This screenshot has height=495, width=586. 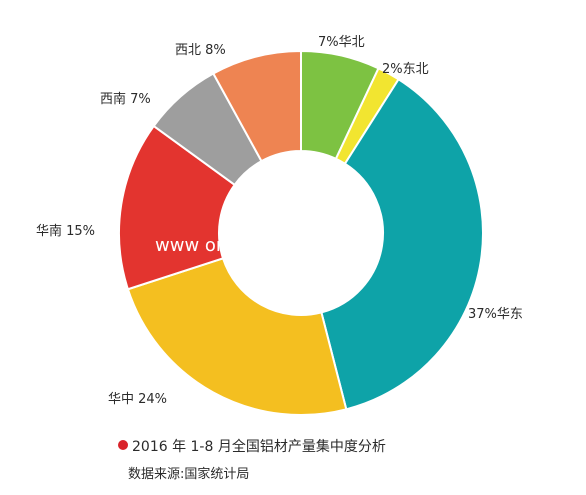 I want to click on chart-title-text: 2016 年 1-8 月全国铝材产量集中度分析, so click(x=259, y=447).